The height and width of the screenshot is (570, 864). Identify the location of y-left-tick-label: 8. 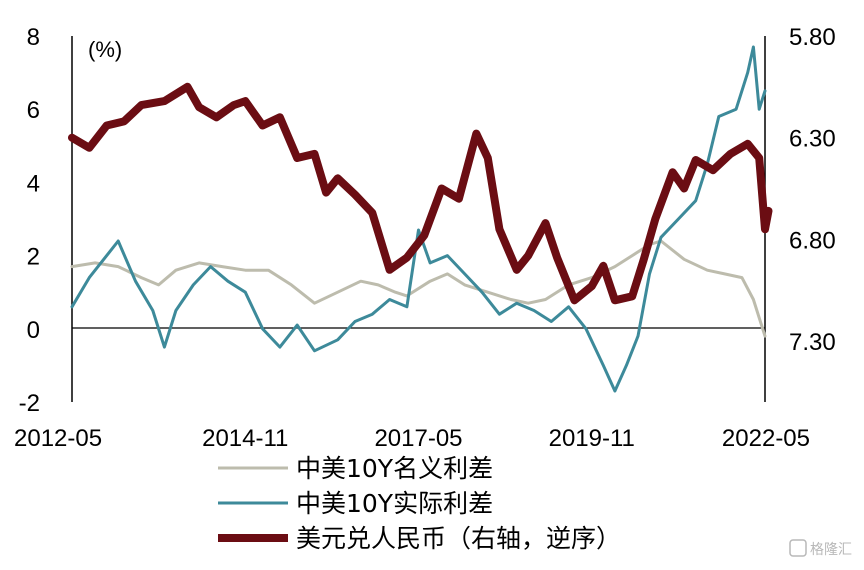
(33, 37).